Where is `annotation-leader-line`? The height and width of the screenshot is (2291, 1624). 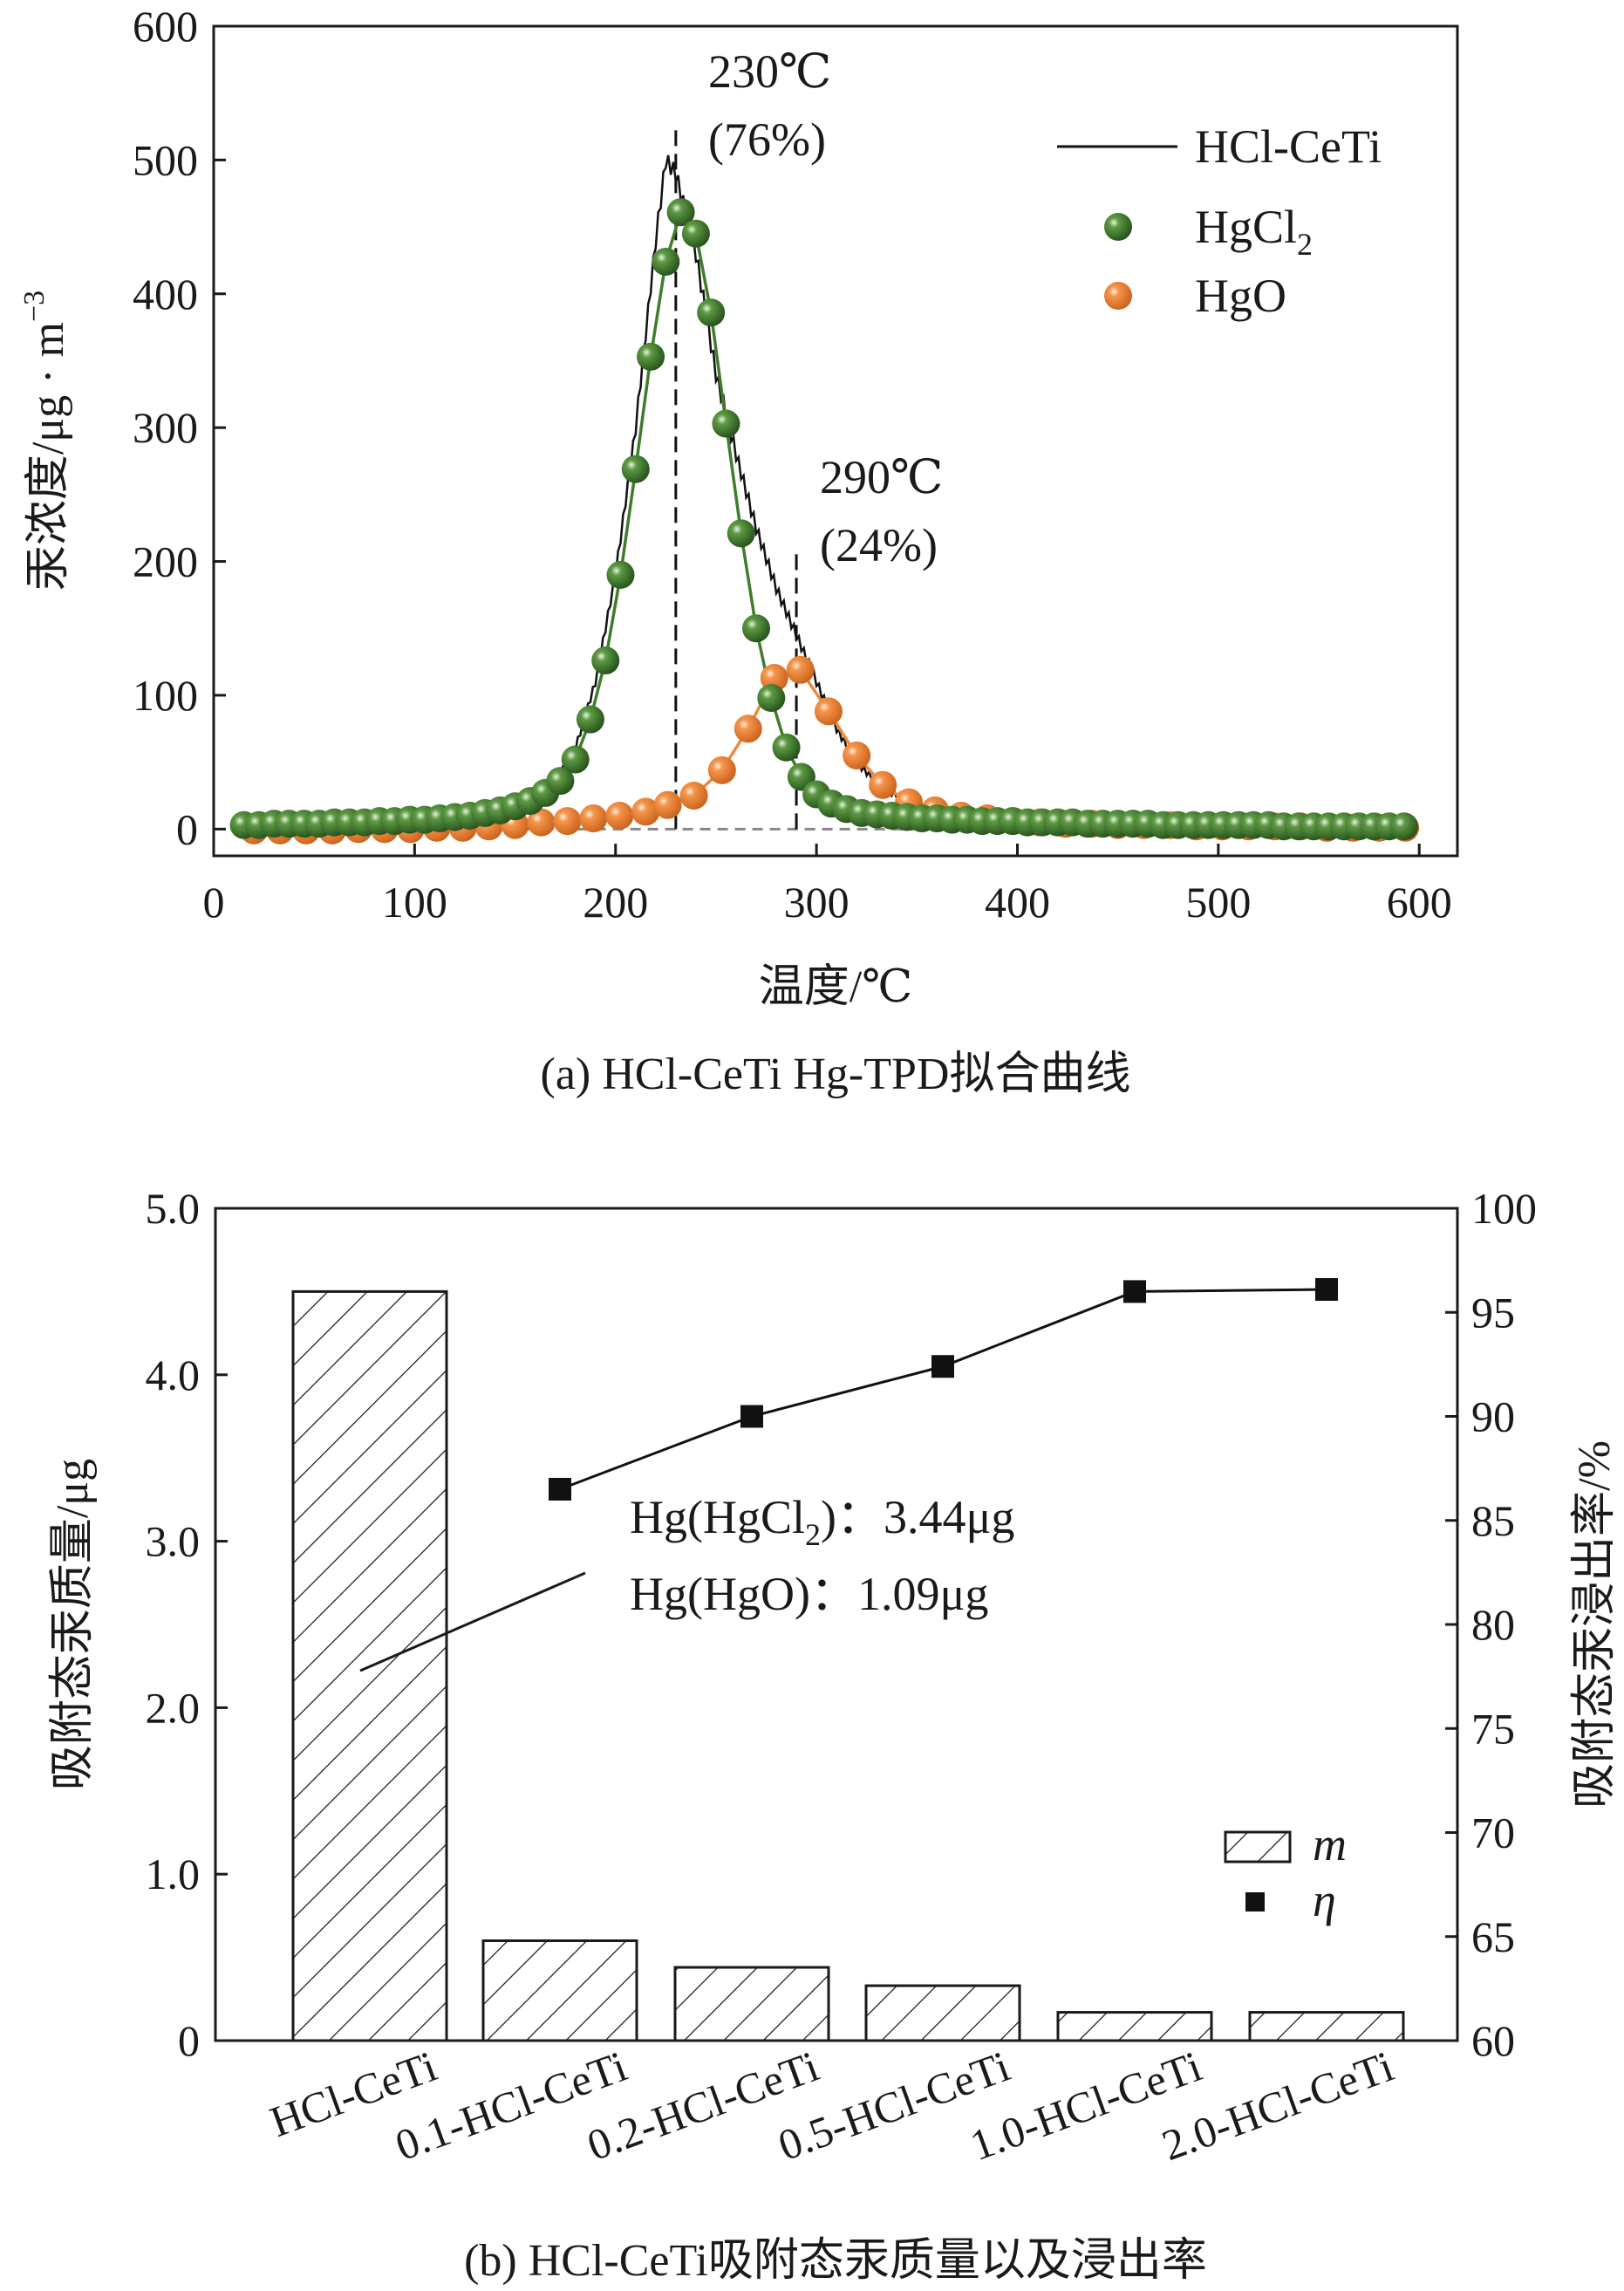
annotation-leader-line is located at coordinates (472, 1621).